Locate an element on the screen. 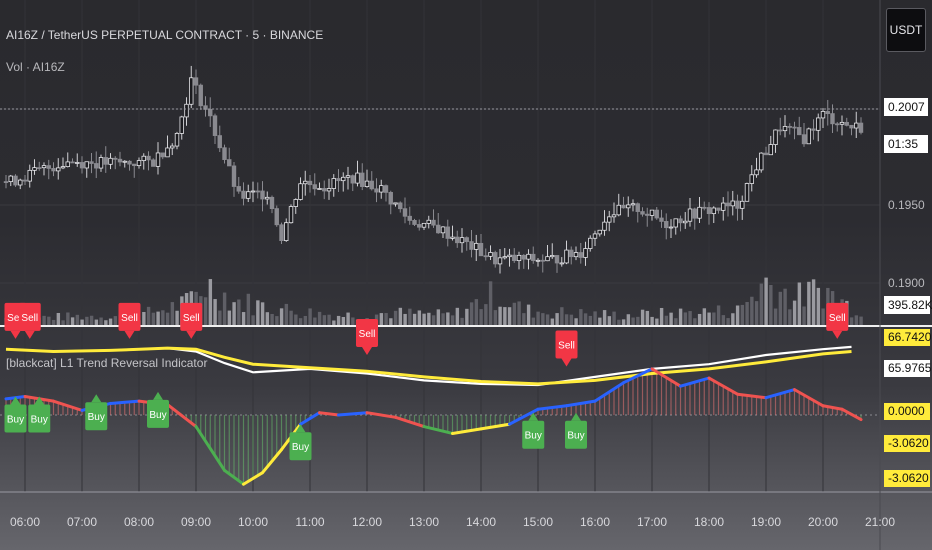 The height and width of the screenshot is (550, 932). buy-signal-10: Buy is located at coordinates (158, 409).